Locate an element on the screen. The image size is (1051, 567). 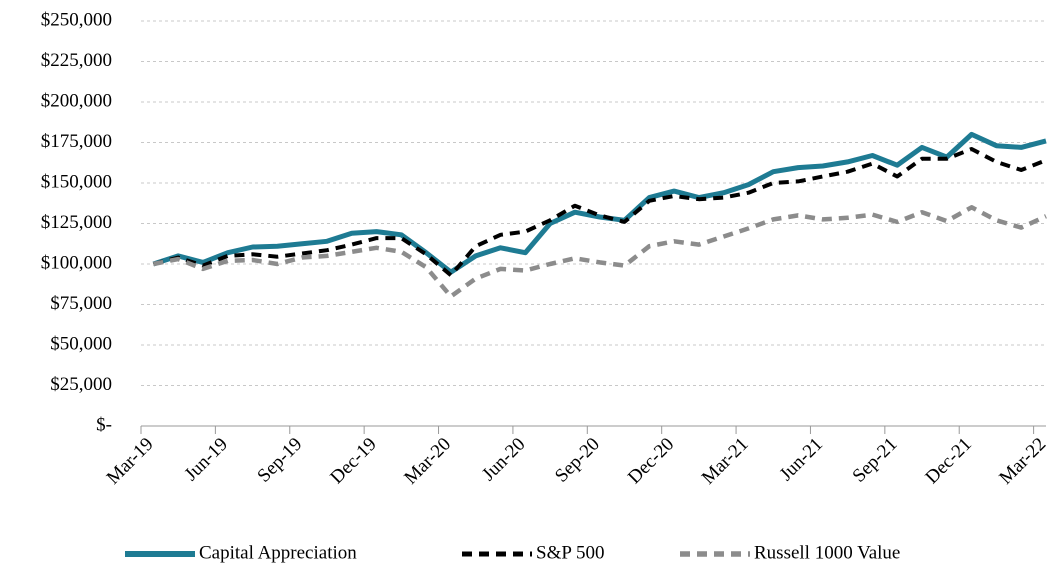
legend-label: S&P 500 is located at coordinates (570, 552).